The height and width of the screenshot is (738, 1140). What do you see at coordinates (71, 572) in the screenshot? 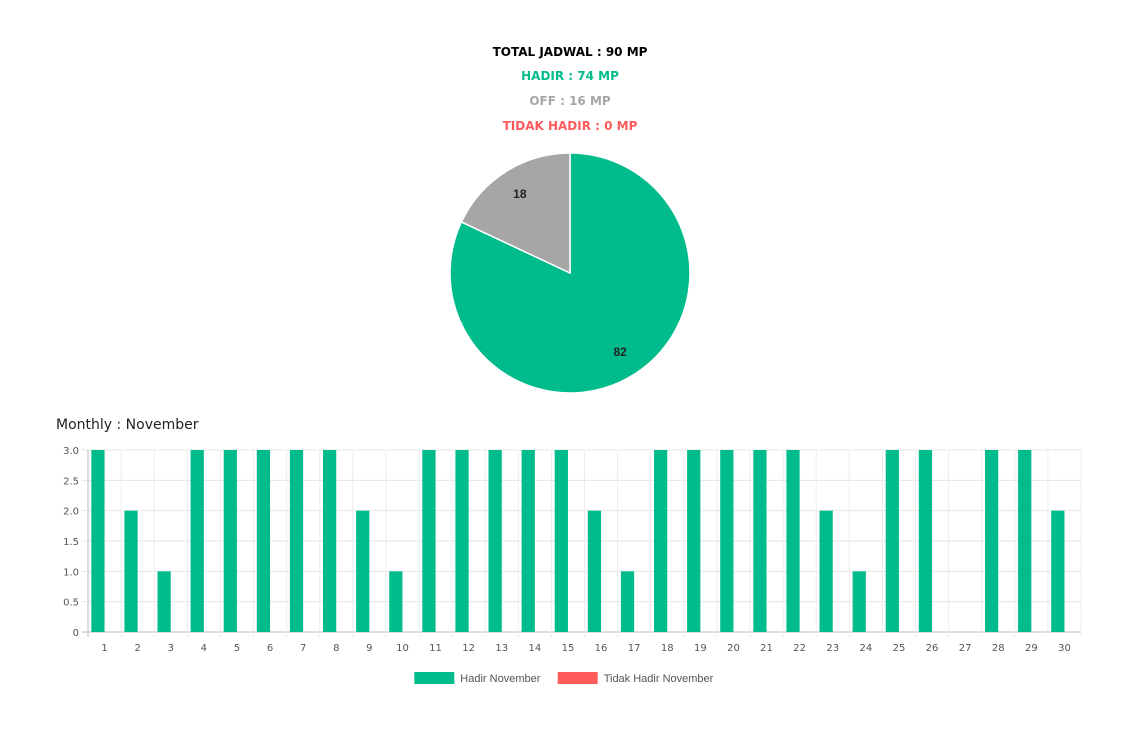
I see `y-tick-label: 1.0` at bounding box center [71, 572].